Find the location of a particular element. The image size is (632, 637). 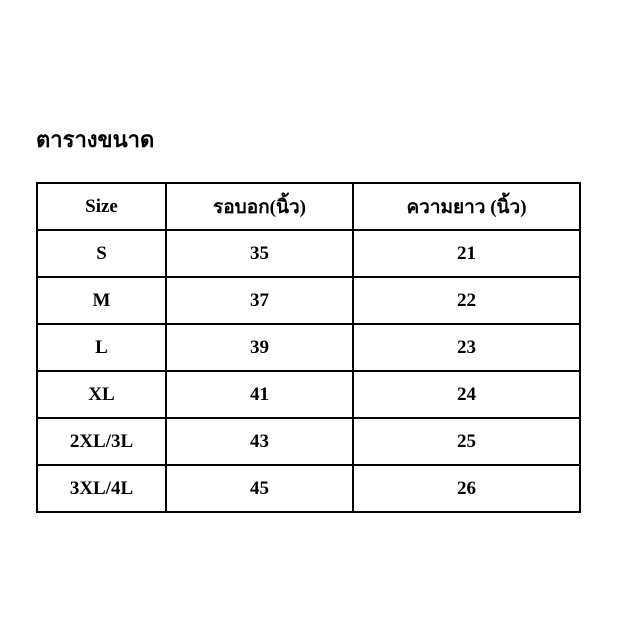

table-row: XL 41 24 is located at coordinates (308, 394).